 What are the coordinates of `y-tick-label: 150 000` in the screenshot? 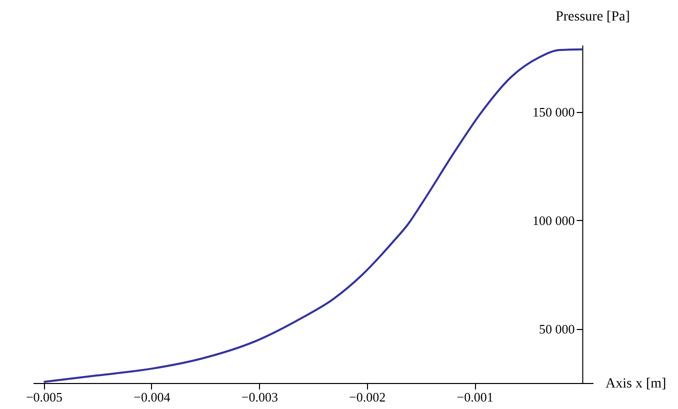 It's located at (553, 112).